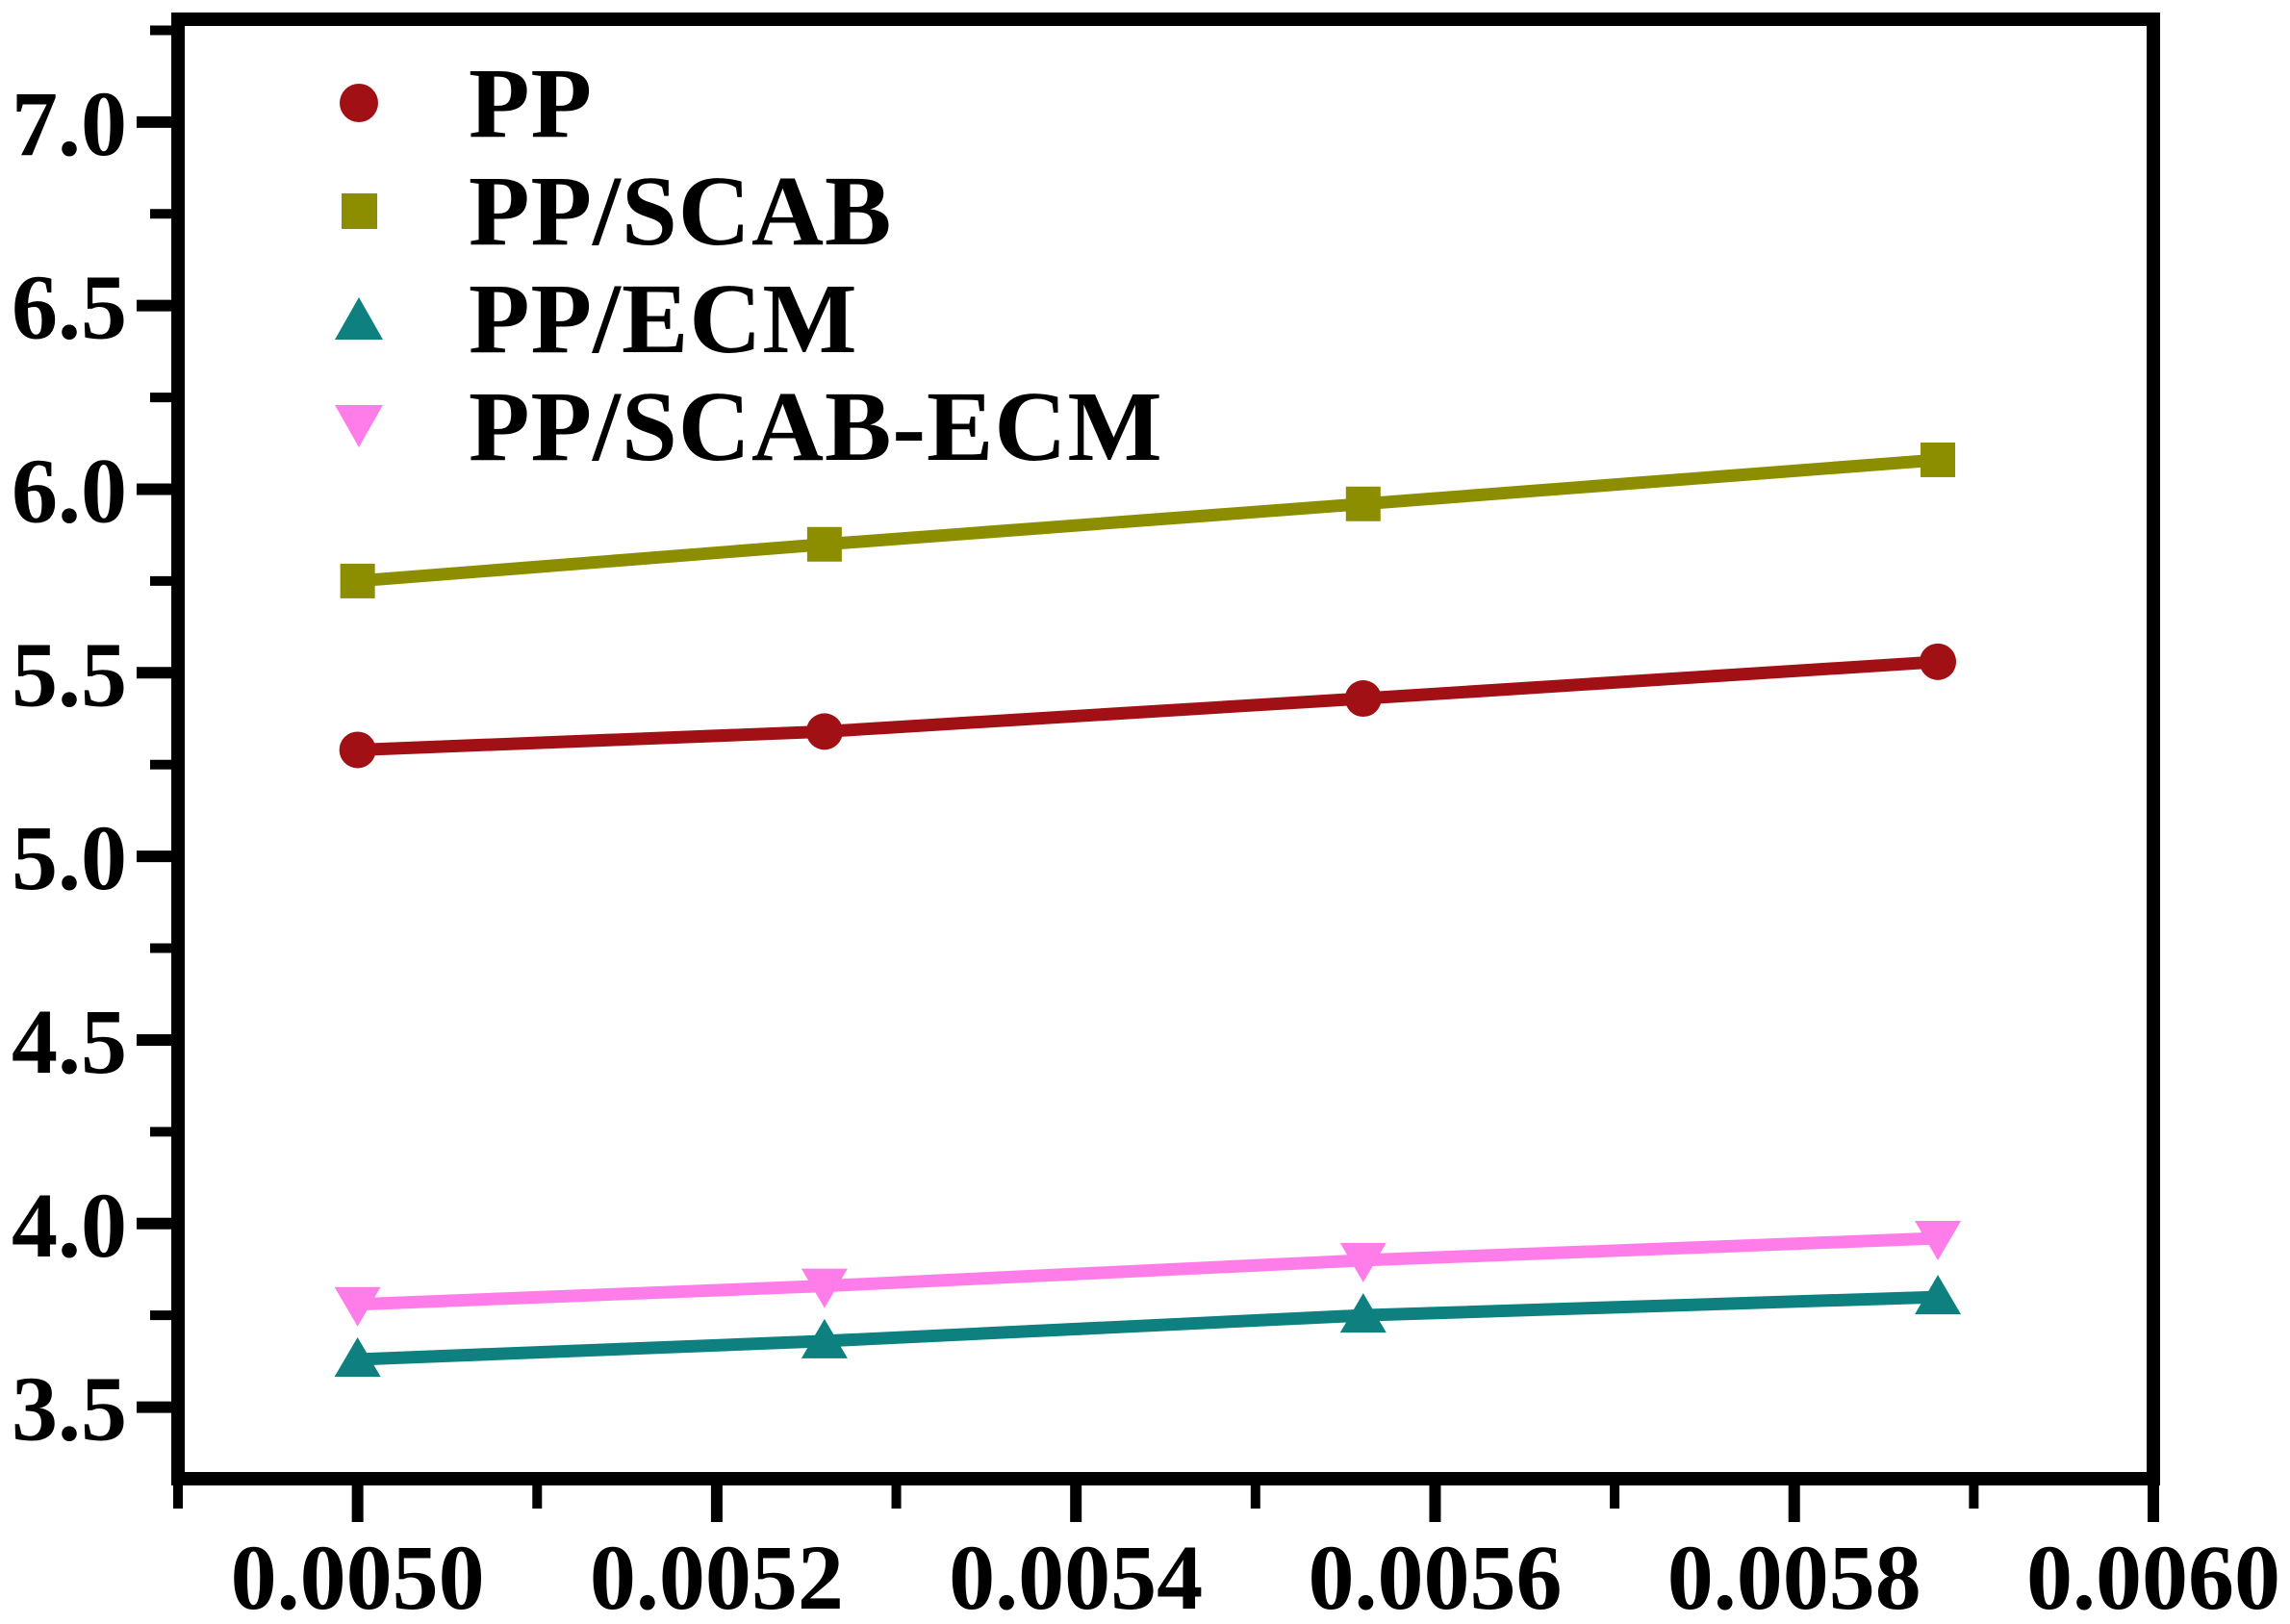 The image size is (2290, 1624). I want to click on legend-item-pp-scab-ecm: PP/SCAB-ECM, so click(813, 426).